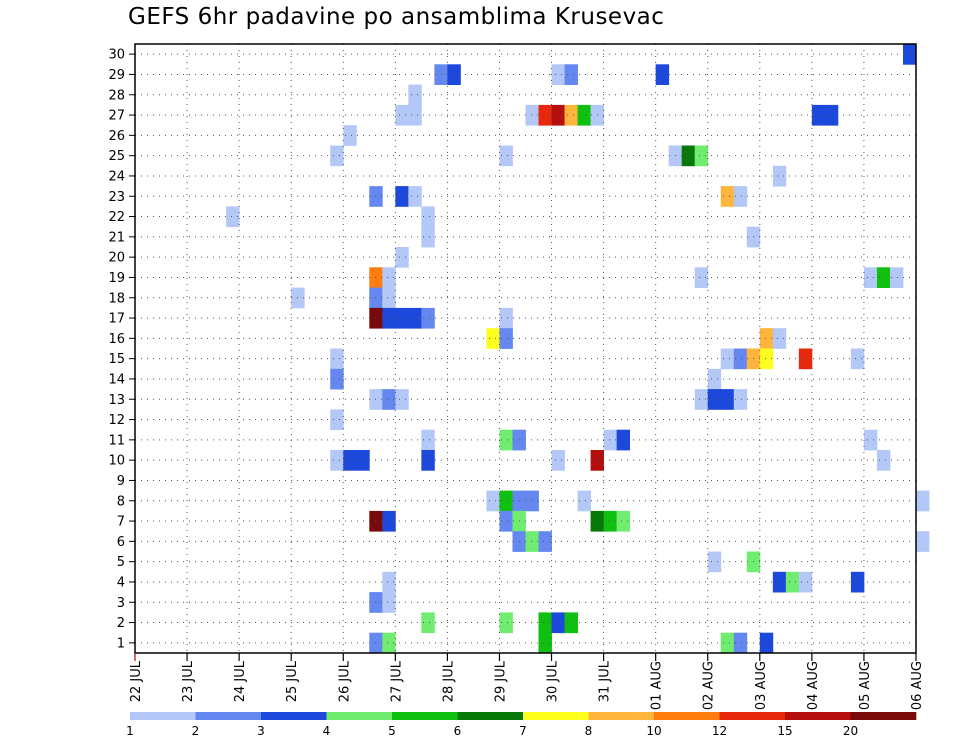 This screenshot has height=742, width=960. What do you see at coordinates (130, 731) in the screenshot?
I see `legend-label: 1` at bounding box center [130, 731].